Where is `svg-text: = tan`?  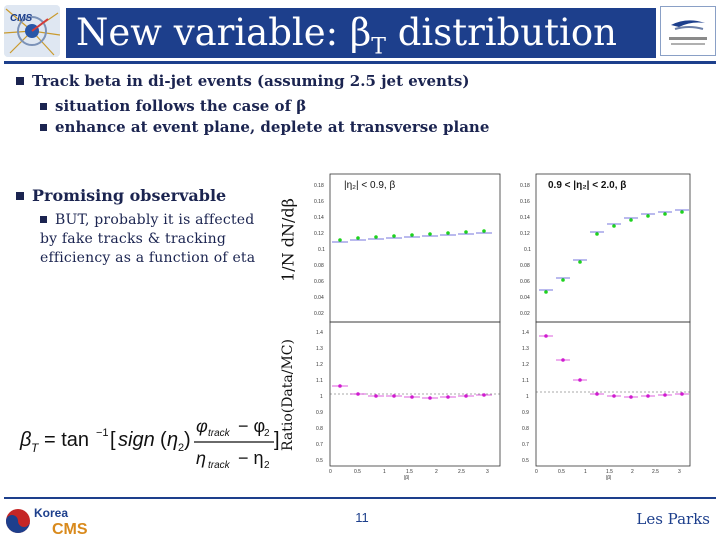
svg-text: = tan is located at coordinates (66, 440).